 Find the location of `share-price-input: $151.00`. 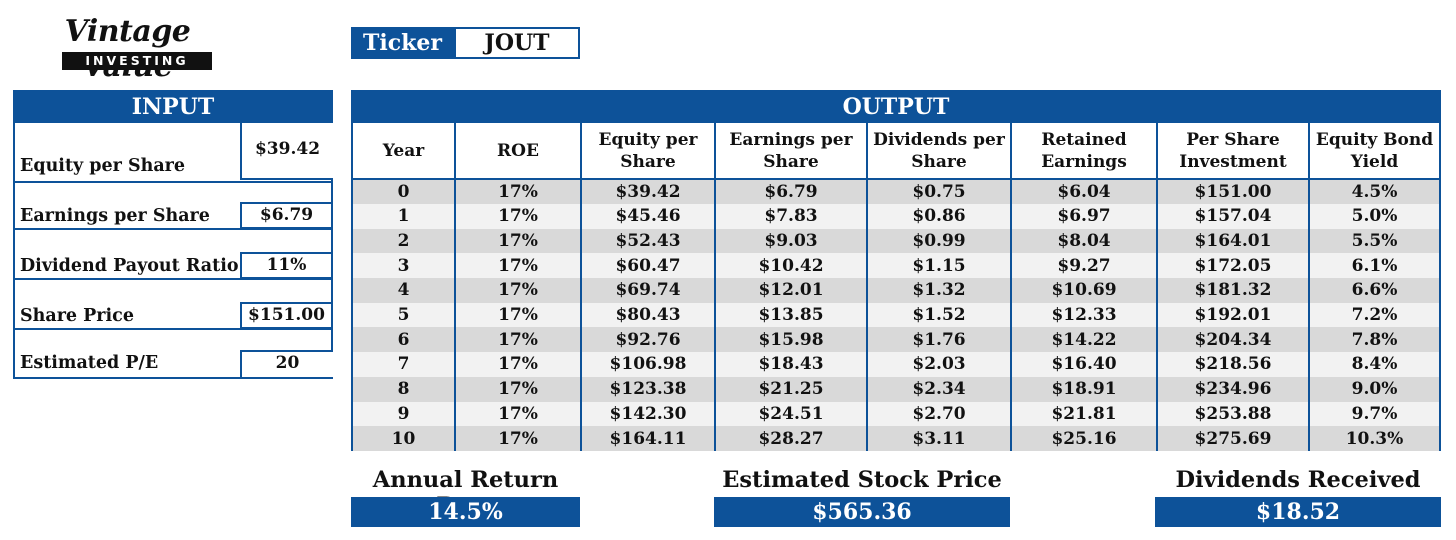

share-price-input: $151.00 is located at coordinates (286, 315).